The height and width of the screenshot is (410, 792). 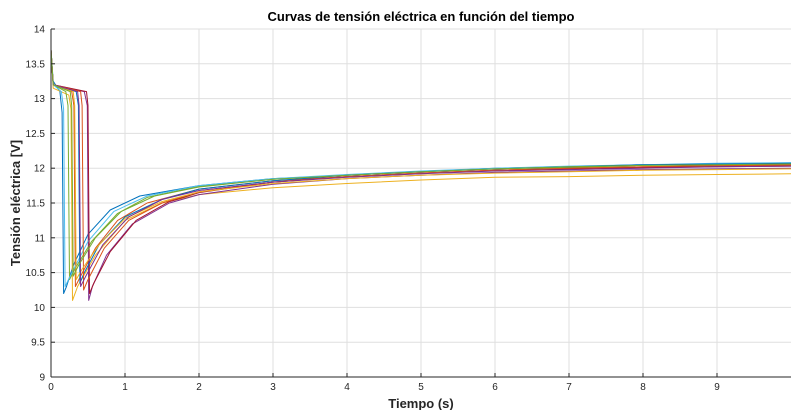 I want to click on y-tick-label: 13.5, so click(x=36, y=64).